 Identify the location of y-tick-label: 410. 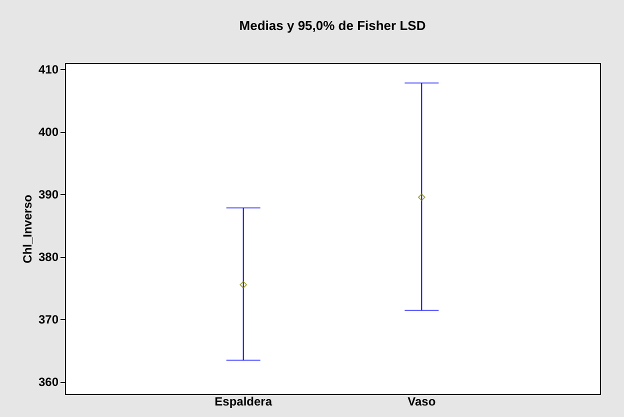
(48, 69).